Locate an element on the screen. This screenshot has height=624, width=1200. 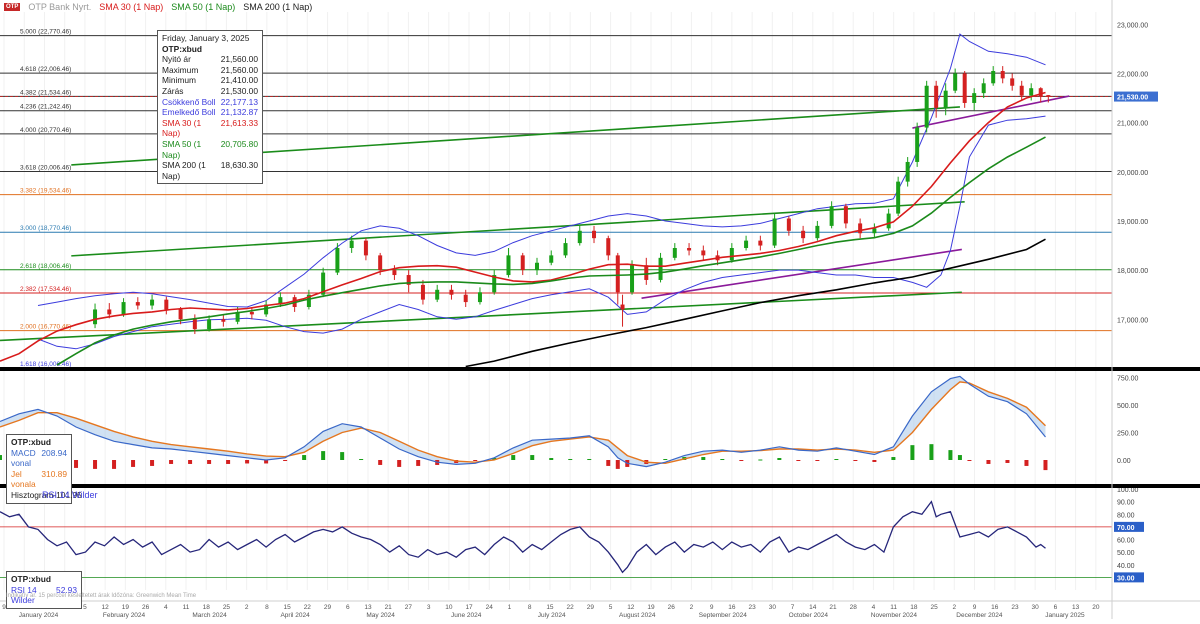
legend-sma200: SMA 200 (1 Nap) is located at coordinates (278, 7).